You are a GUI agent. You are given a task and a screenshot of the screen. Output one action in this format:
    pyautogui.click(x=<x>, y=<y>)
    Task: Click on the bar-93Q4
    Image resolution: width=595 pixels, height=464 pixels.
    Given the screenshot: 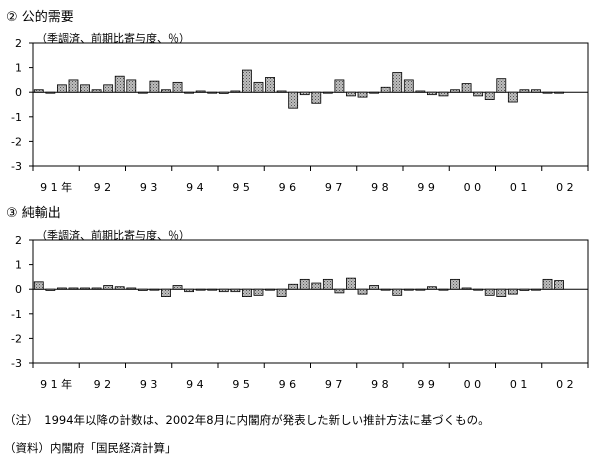 What is the action you would take?
    pyautogui.click(x=166, y=91)
    